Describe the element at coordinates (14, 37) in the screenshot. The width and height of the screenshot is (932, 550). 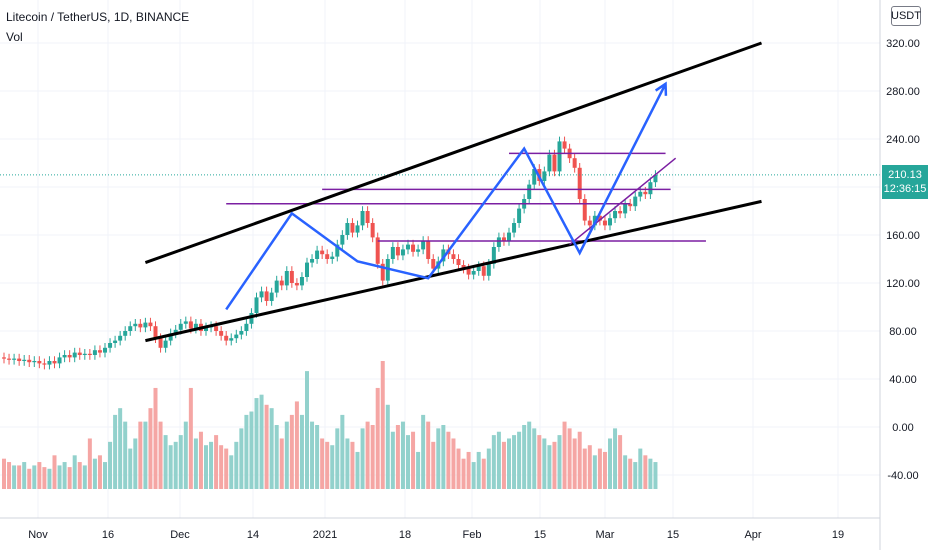
I see `volume-indicator-label: Vol` at that location.